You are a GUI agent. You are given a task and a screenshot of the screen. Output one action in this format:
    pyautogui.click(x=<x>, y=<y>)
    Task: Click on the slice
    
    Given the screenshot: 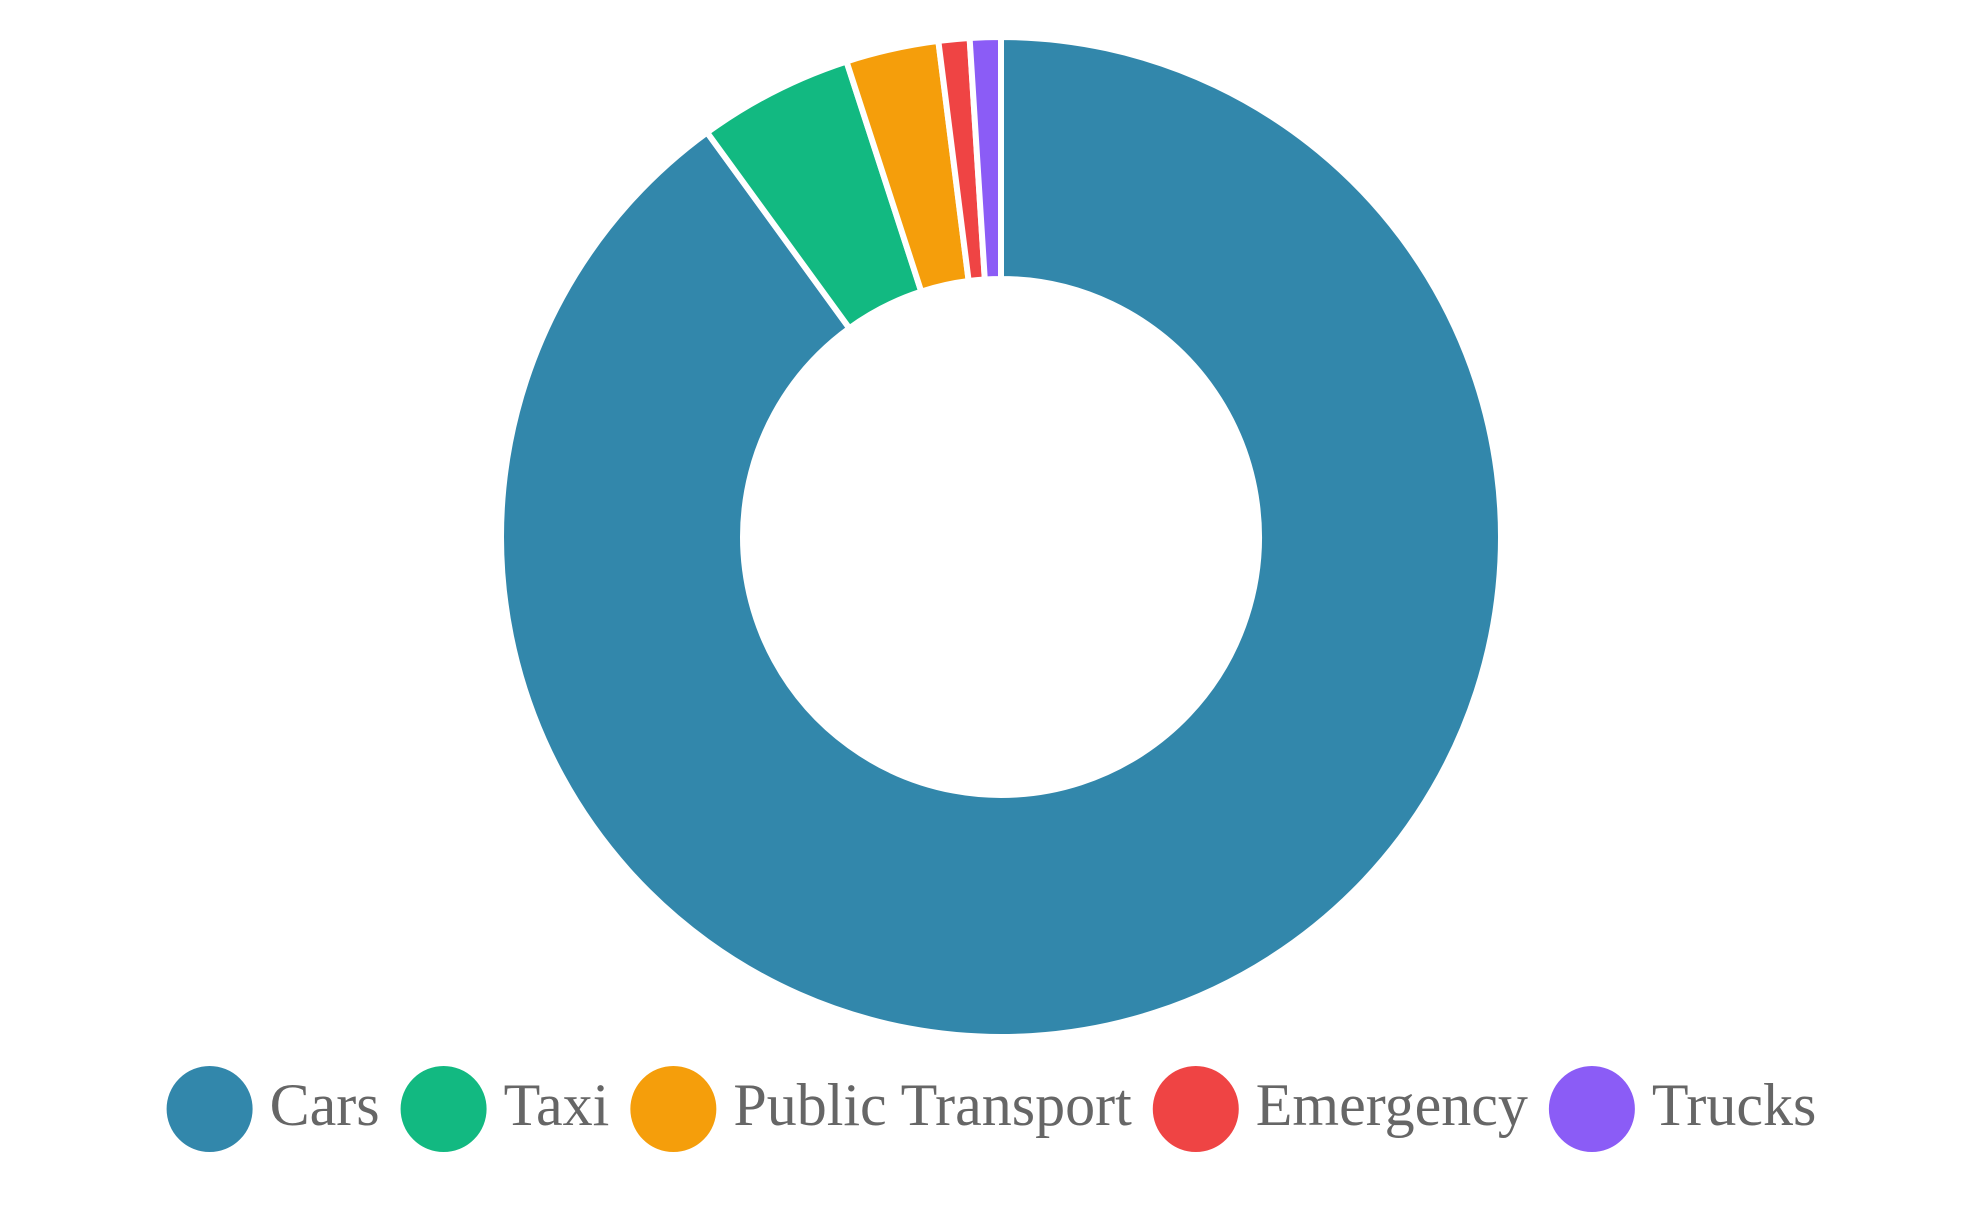 What is the action you would take?
    pyautogui.click(x=985, y=158)
    